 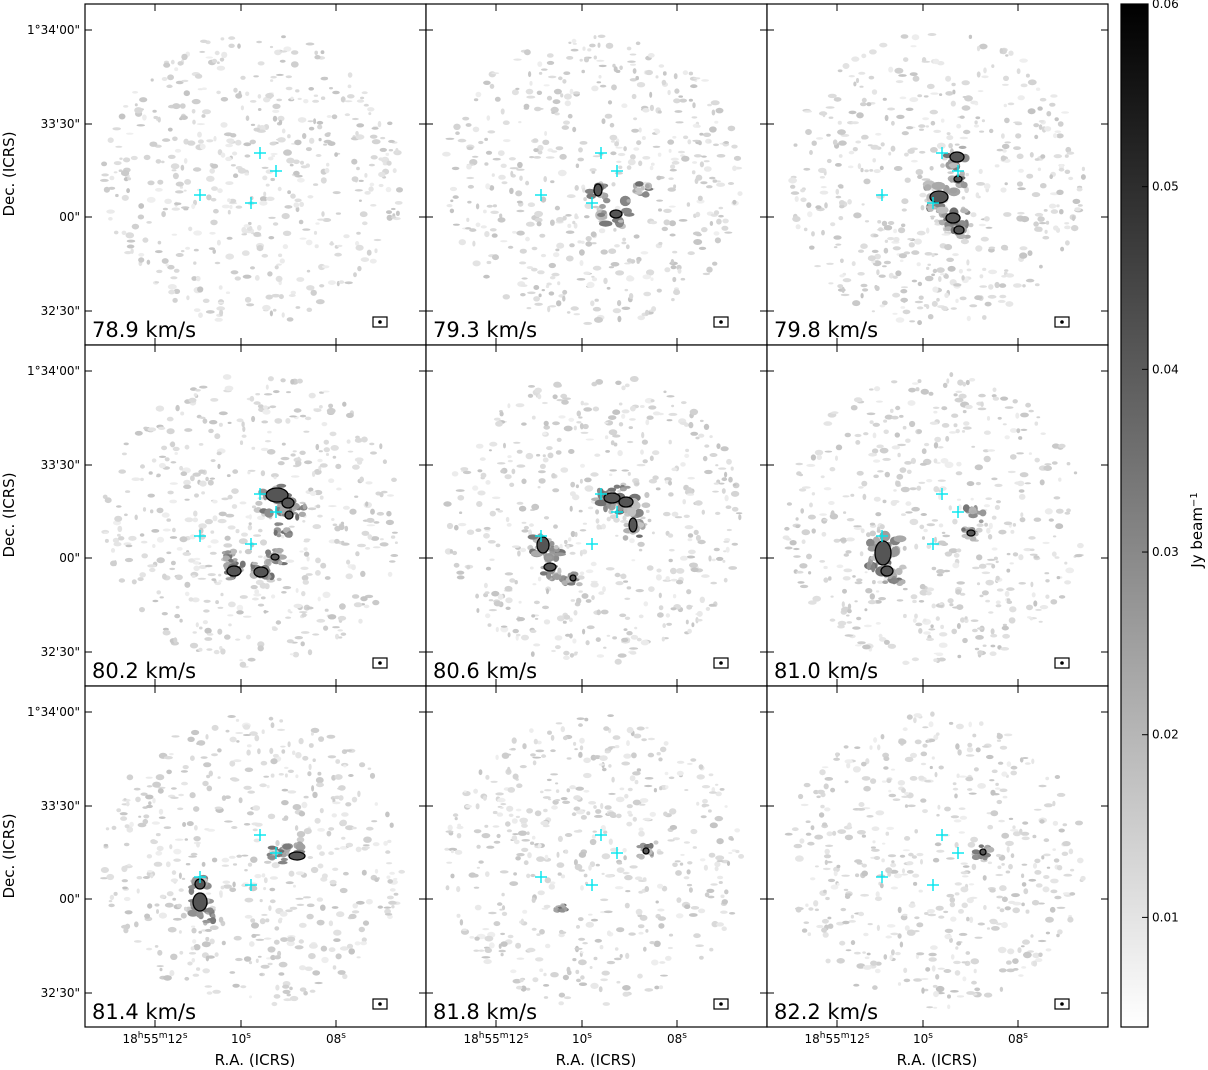 I want to click on velocity-label: 80.6 km/s, so click(x=485, y=671).